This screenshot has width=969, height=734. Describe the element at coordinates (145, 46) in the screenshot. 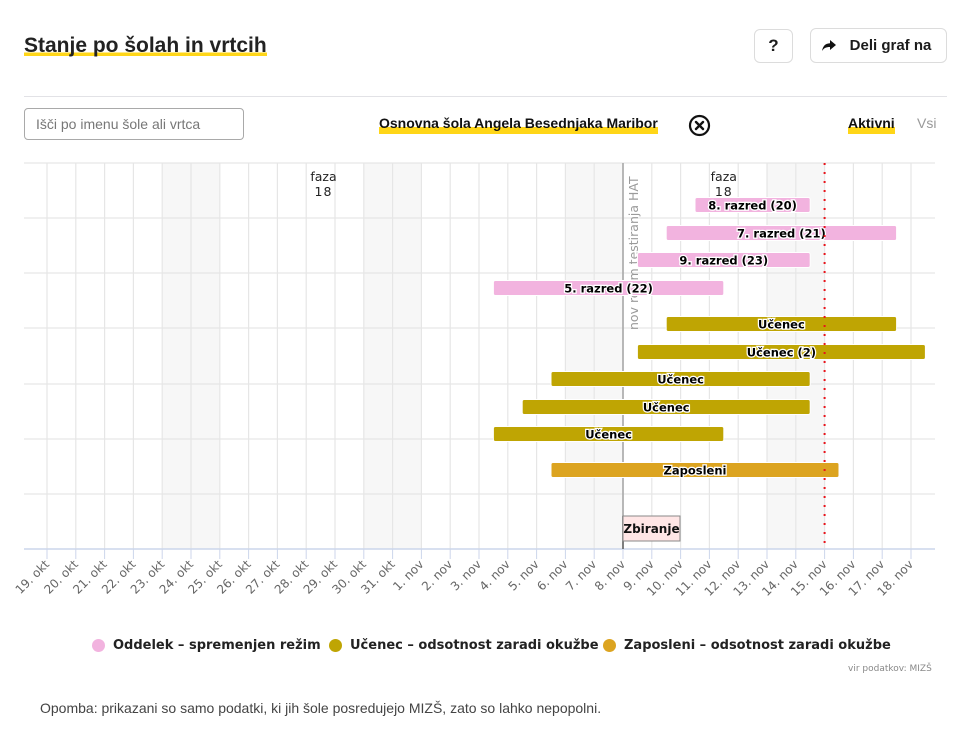

I see `page-title: Stanje po šolah in vrtcih` at that location.